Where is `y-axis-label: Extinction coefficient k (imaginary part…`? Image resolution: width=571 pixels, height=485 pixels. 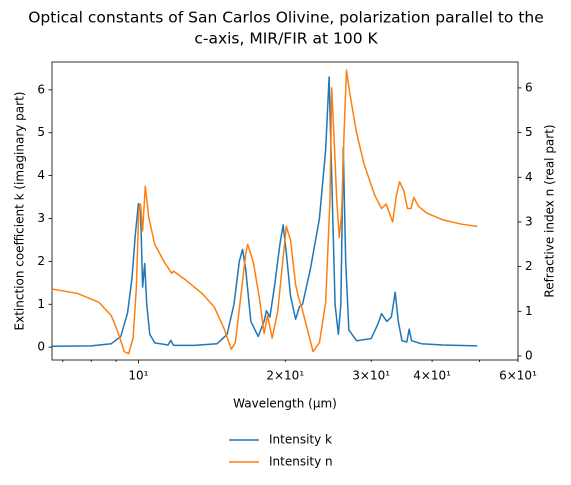
y-axis-label: Extinction coefficient k (imaginary part… is located at coordinates (20, 211).